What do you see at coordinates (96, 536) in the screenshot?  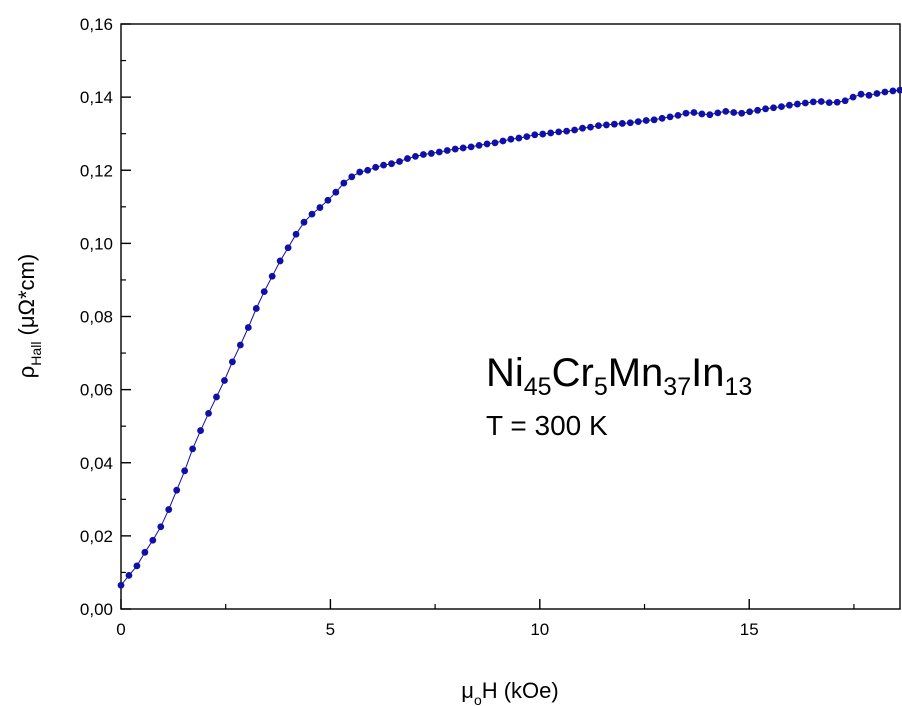 I see `y-tick-label: 0,02` at bounding box center [96, 536].